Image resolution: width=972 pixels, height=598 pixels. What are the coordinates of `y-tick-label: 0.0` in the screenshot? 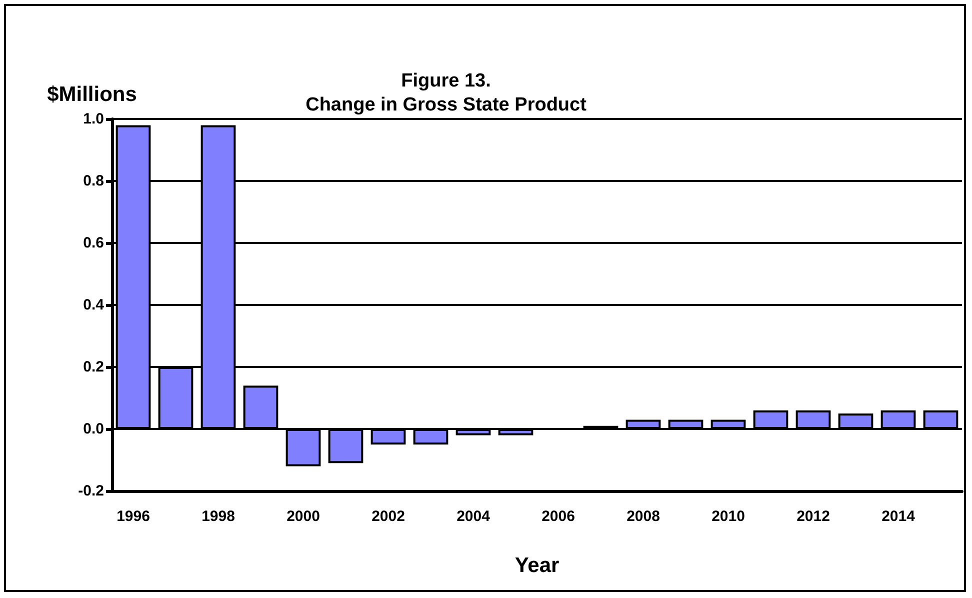 It's located at (93, 429).